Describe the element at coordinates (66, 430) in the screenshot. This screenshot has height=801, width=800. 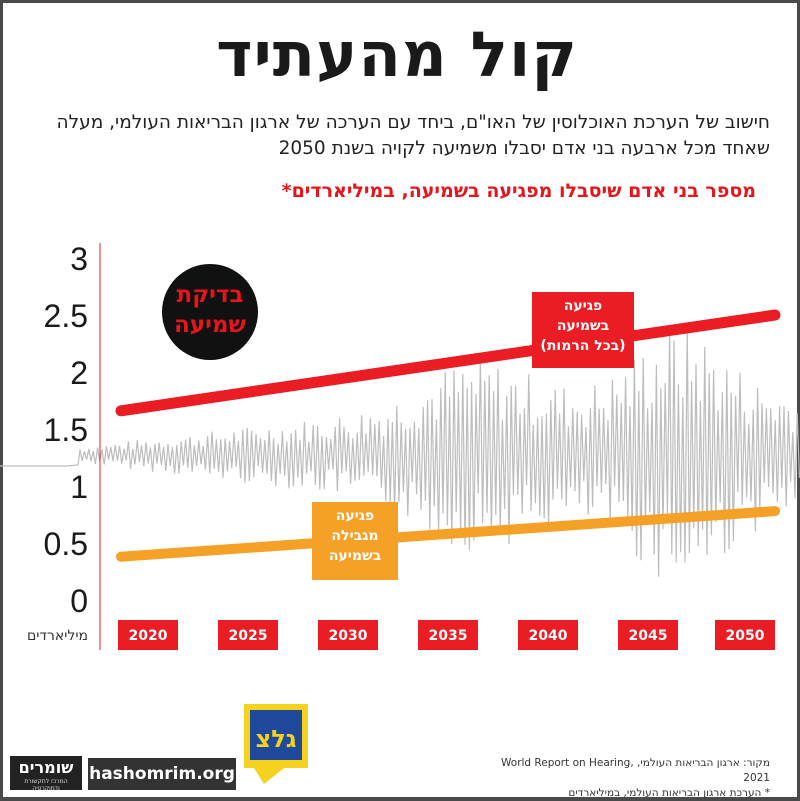
I see `y-tick-label: 1.5` at that location.